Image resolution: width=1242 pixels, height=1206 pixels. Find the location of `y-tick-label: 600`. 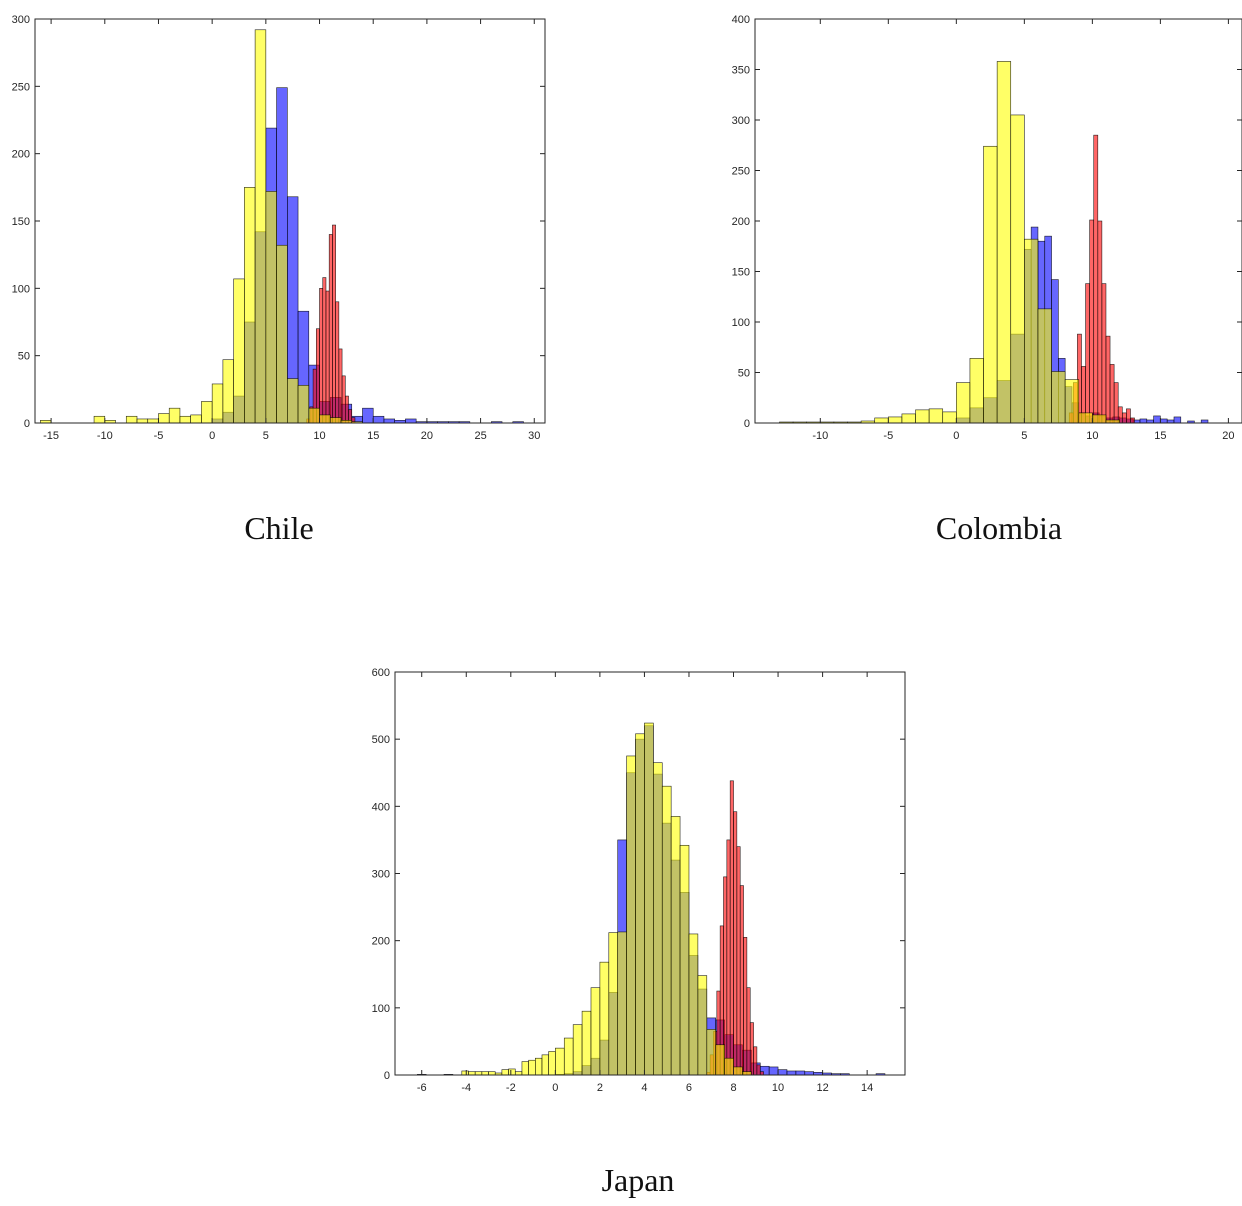

y-tick-label: 600 is located at coordinates (381, 673).